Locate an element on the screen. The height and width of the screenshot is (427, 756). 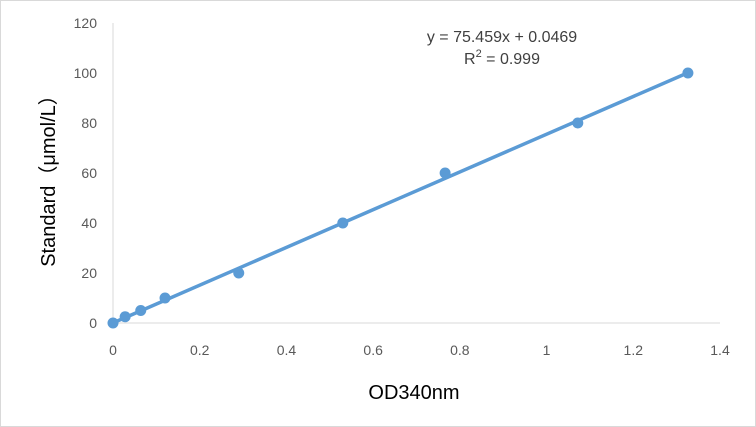
r-squared: R2 = 0.999 is located at coordinates (502, 58).